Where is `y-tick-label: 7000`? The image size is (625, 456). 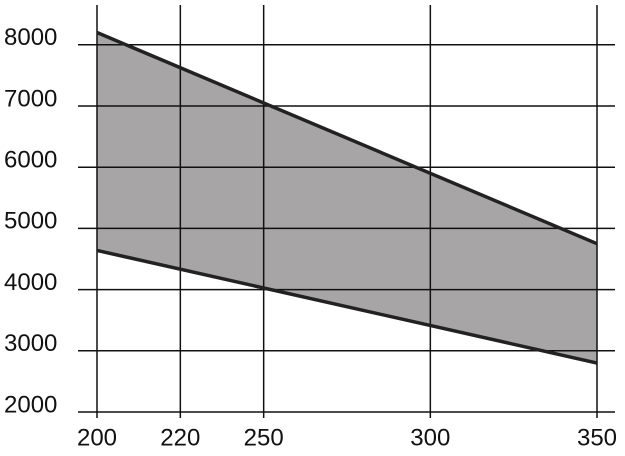 y-tick-label: 7000 is located at coordinates (30, 98).